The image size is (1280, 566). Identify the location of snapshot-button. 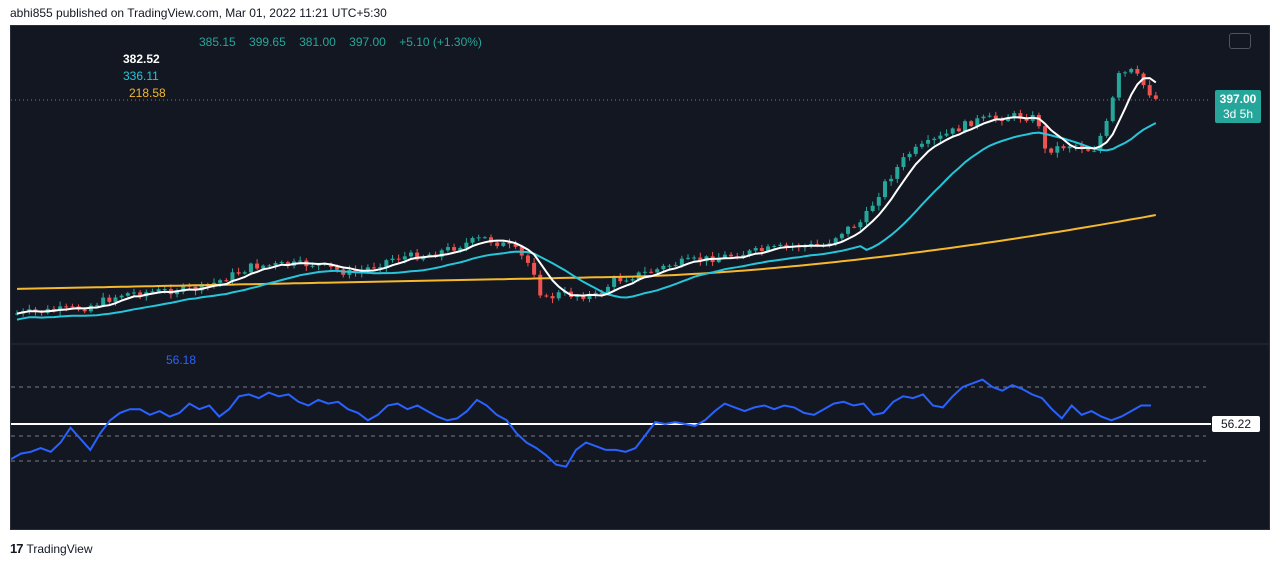
(1240, 41).